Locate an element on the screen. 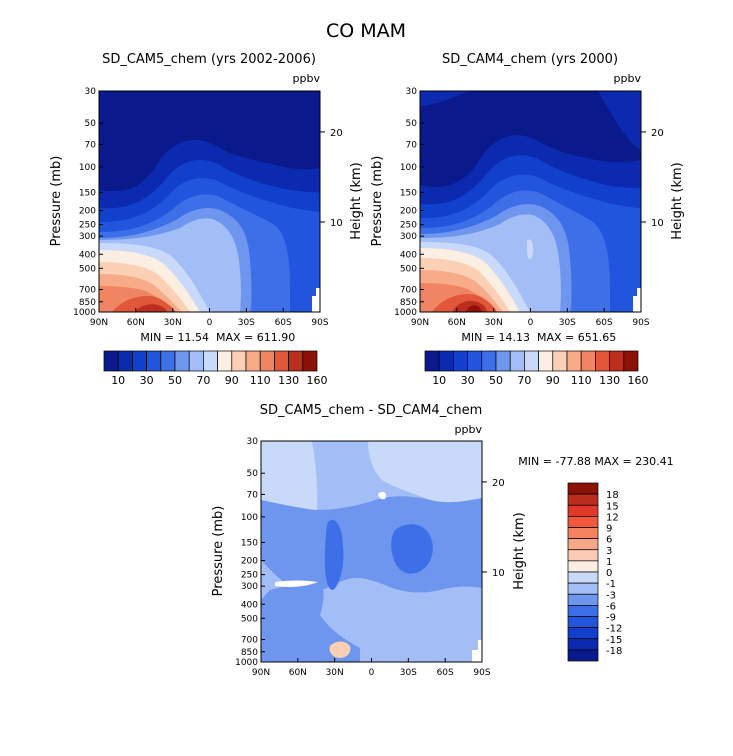 This screenshot has height=756, width=733. colorbar-label: 6 is located at coordinates (609, 540).